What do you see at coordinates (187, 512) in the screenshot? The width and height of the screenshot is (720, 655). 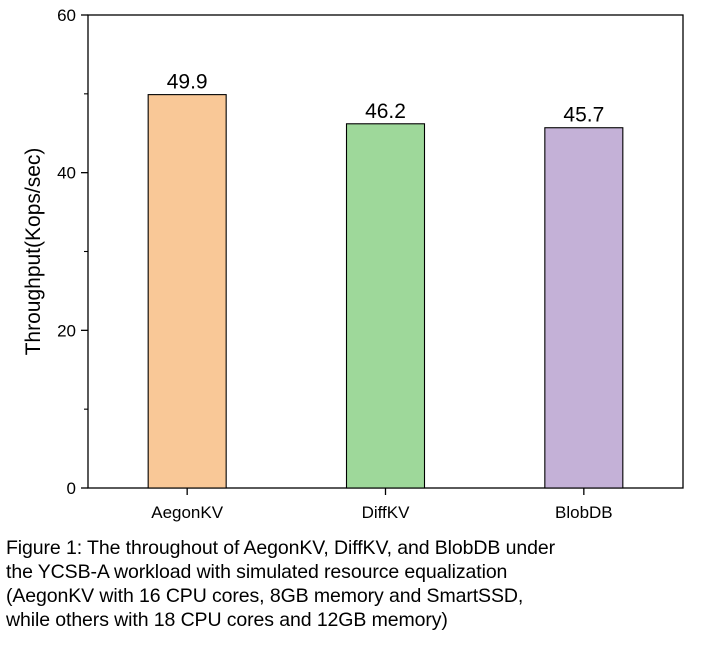 I see `x-tick-label: AegonKV` at bounding box center [187, 512].